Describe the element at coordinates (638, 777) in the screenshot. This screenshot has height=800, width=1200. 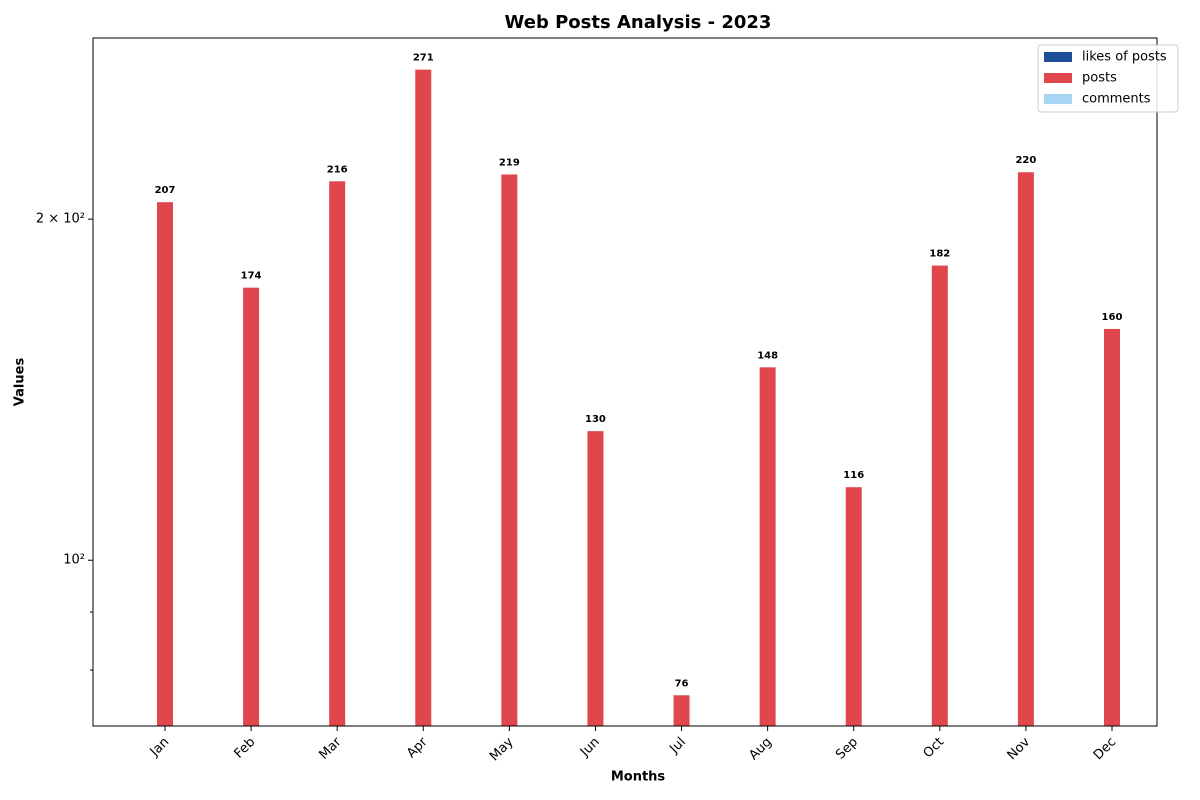
I see `x-axis-label: Months` at that location.